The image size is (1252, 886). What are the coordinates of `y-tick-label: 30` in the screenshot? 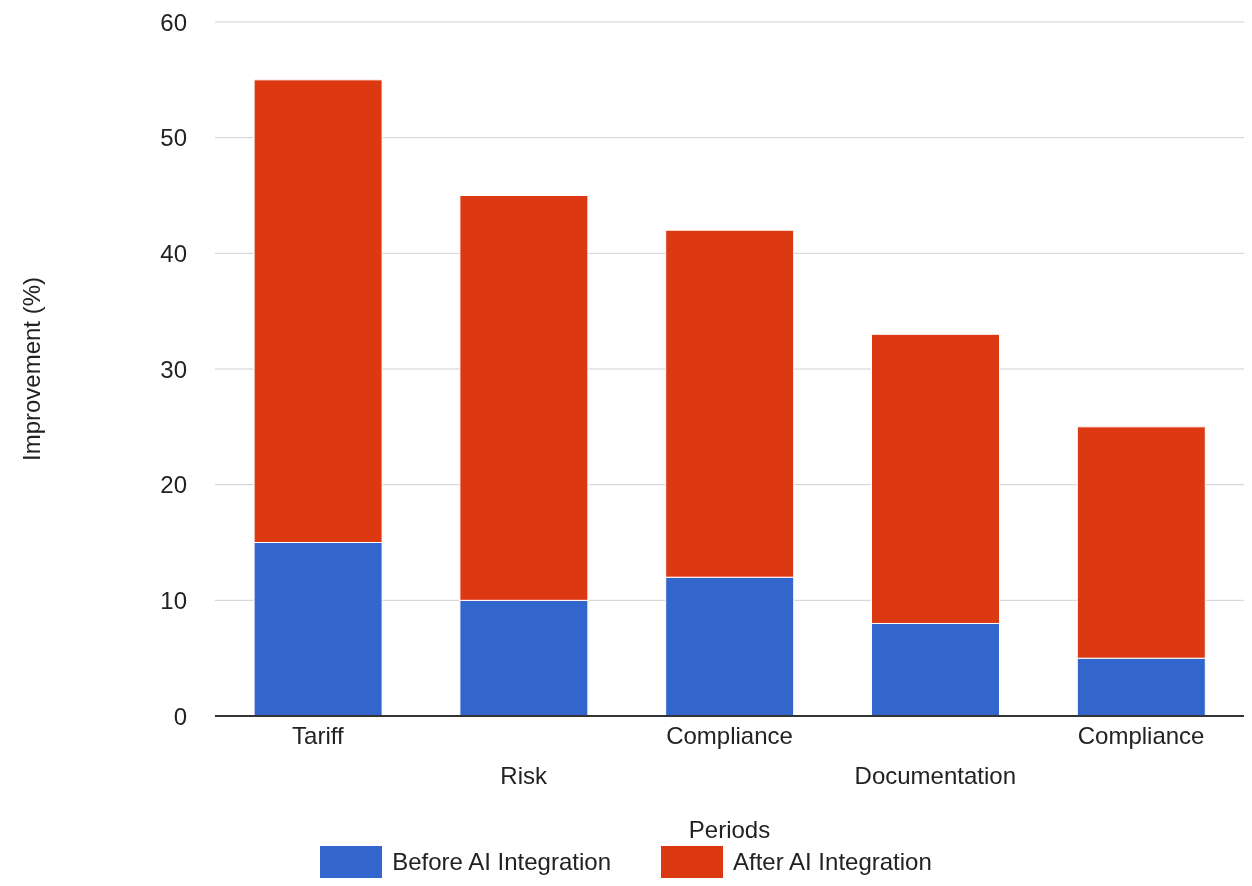 It's located at (173, 369).